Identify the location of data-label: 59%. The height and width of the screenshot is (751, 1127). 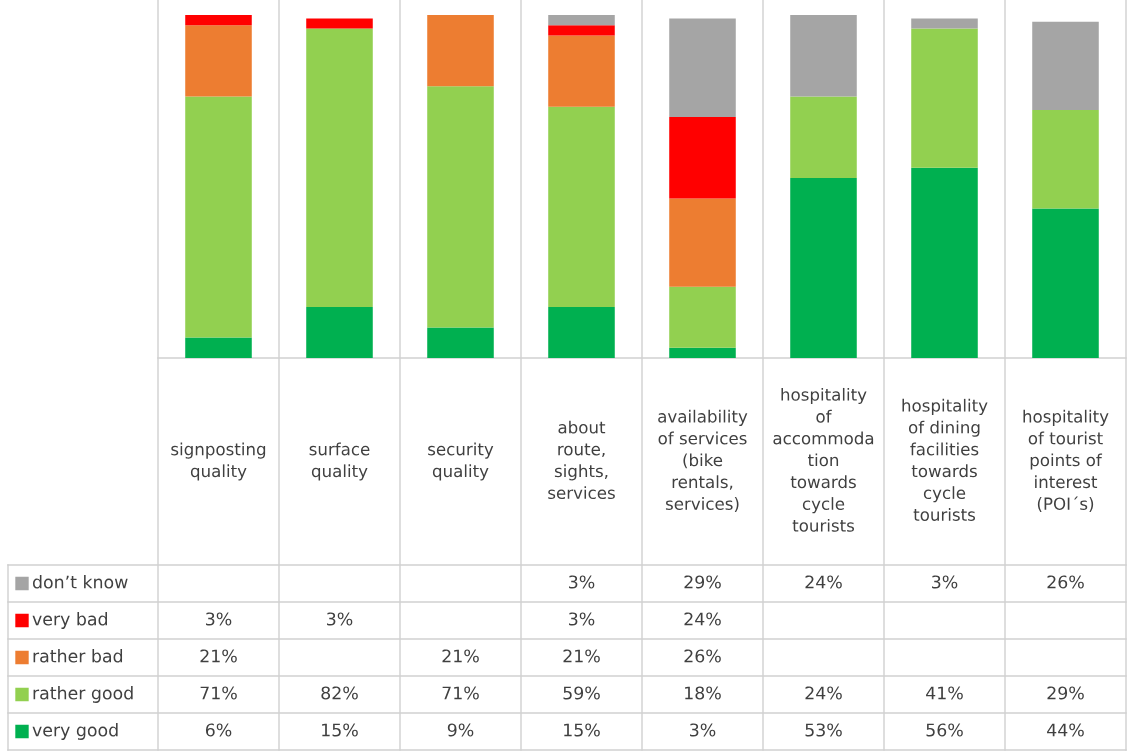
(581, 693).